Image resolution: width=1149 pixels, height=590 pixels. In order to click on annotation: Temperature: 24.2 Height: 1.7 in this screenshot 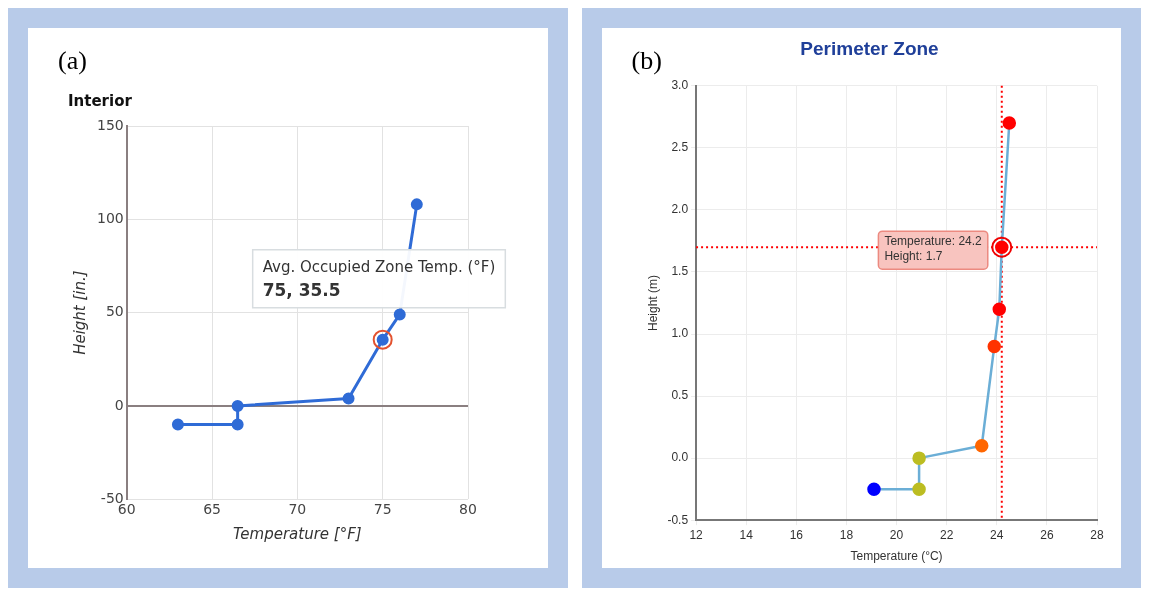, I will do `click(932, 249)`.